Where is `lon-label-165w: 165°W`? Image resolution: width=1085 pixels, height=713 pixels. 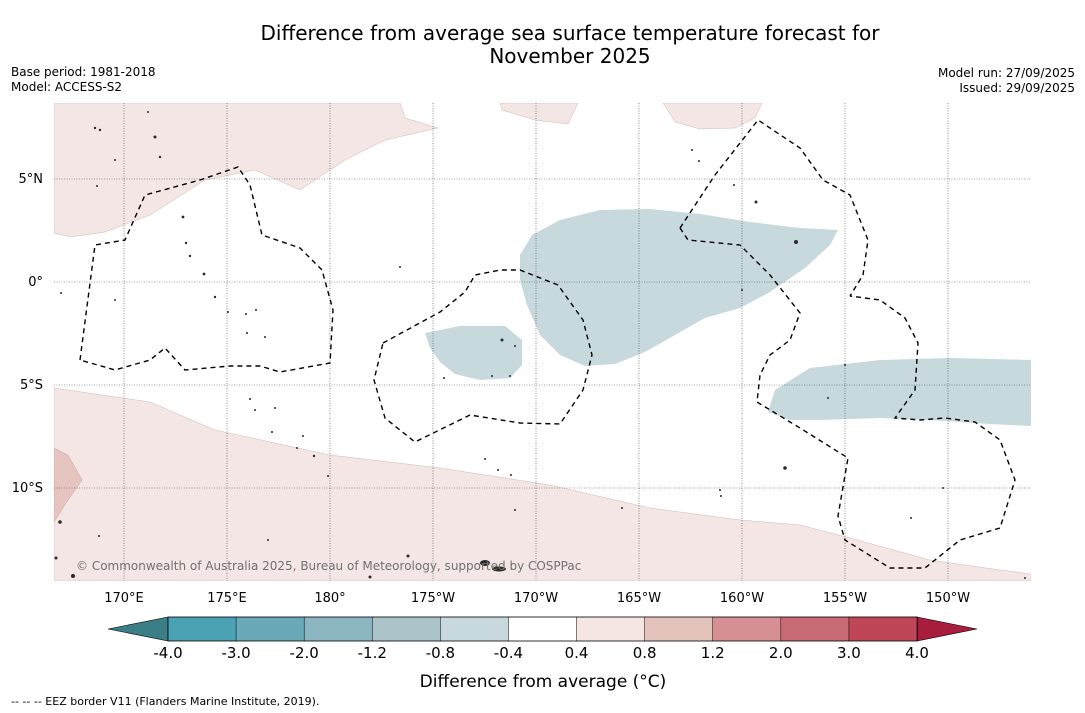
lon-label-165w: 165°W is located at coordinates (639, 598).